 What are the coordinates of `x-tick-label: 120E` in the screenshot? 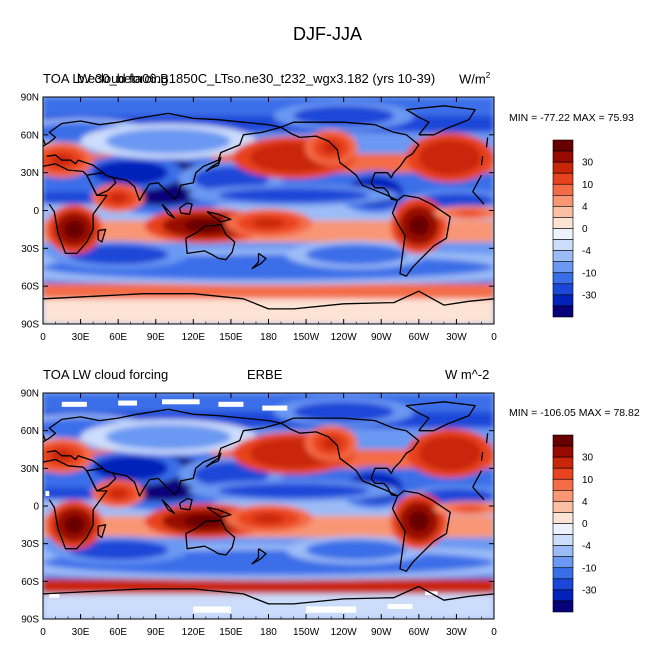 It's located at (194, 337).